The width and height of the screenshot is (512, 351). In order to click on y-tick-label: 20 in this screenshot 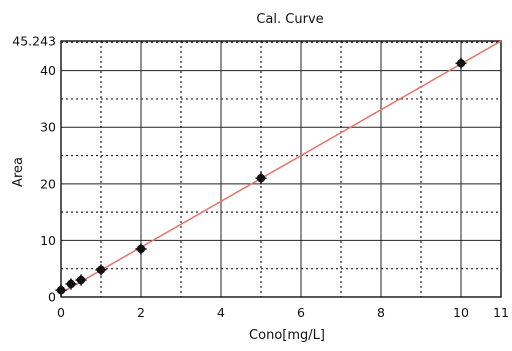, I will do `click(48, 183)`.